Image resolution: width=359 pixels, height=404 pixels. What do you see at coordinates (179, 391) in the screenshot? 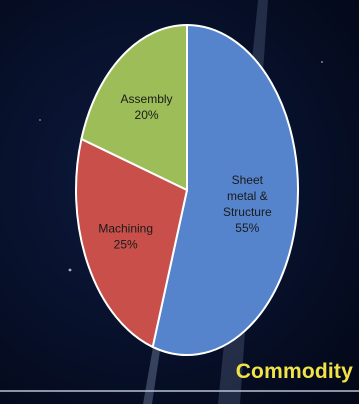
I see `divider-line` at bounding box center [179, 391].